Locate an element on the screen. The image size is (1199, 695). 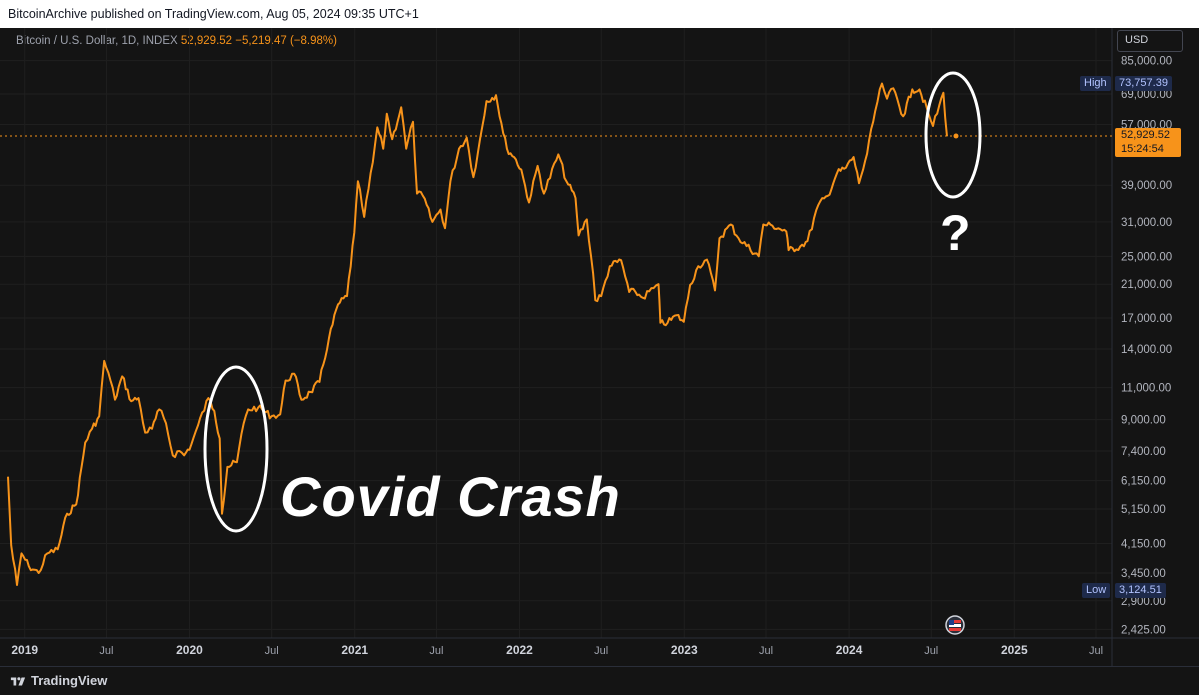
y-tick-label: 4,150.00 is located at coordinates (1143, 544).